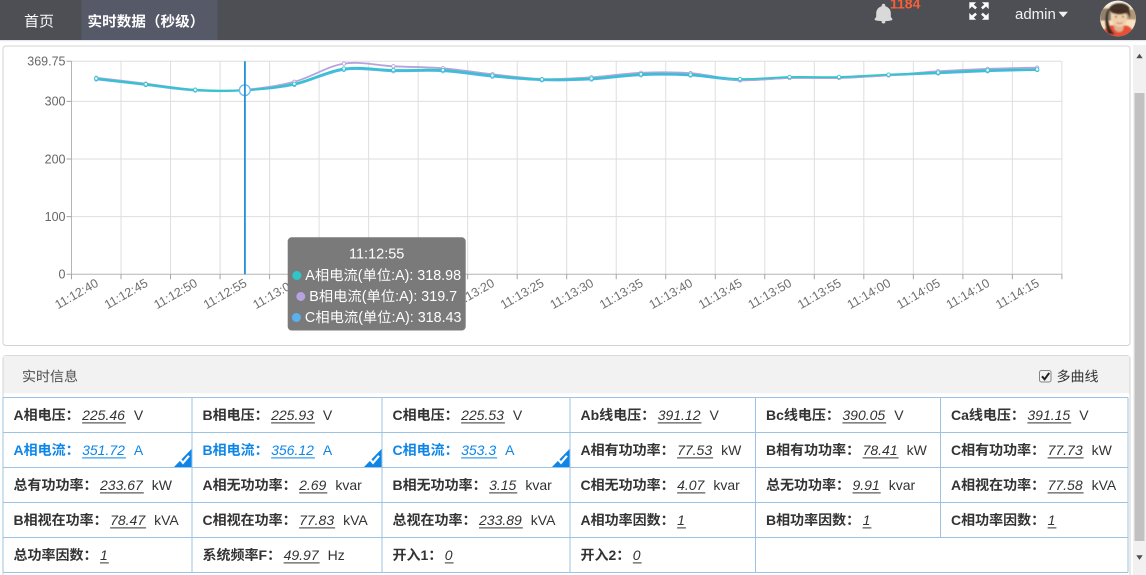 The width and height of the screenshot is (1146, 575). What do you see at coordinates (426, 276) in the screenshot?
I see `svg-text: :A): 318.98` at bounding box center [426, 276].